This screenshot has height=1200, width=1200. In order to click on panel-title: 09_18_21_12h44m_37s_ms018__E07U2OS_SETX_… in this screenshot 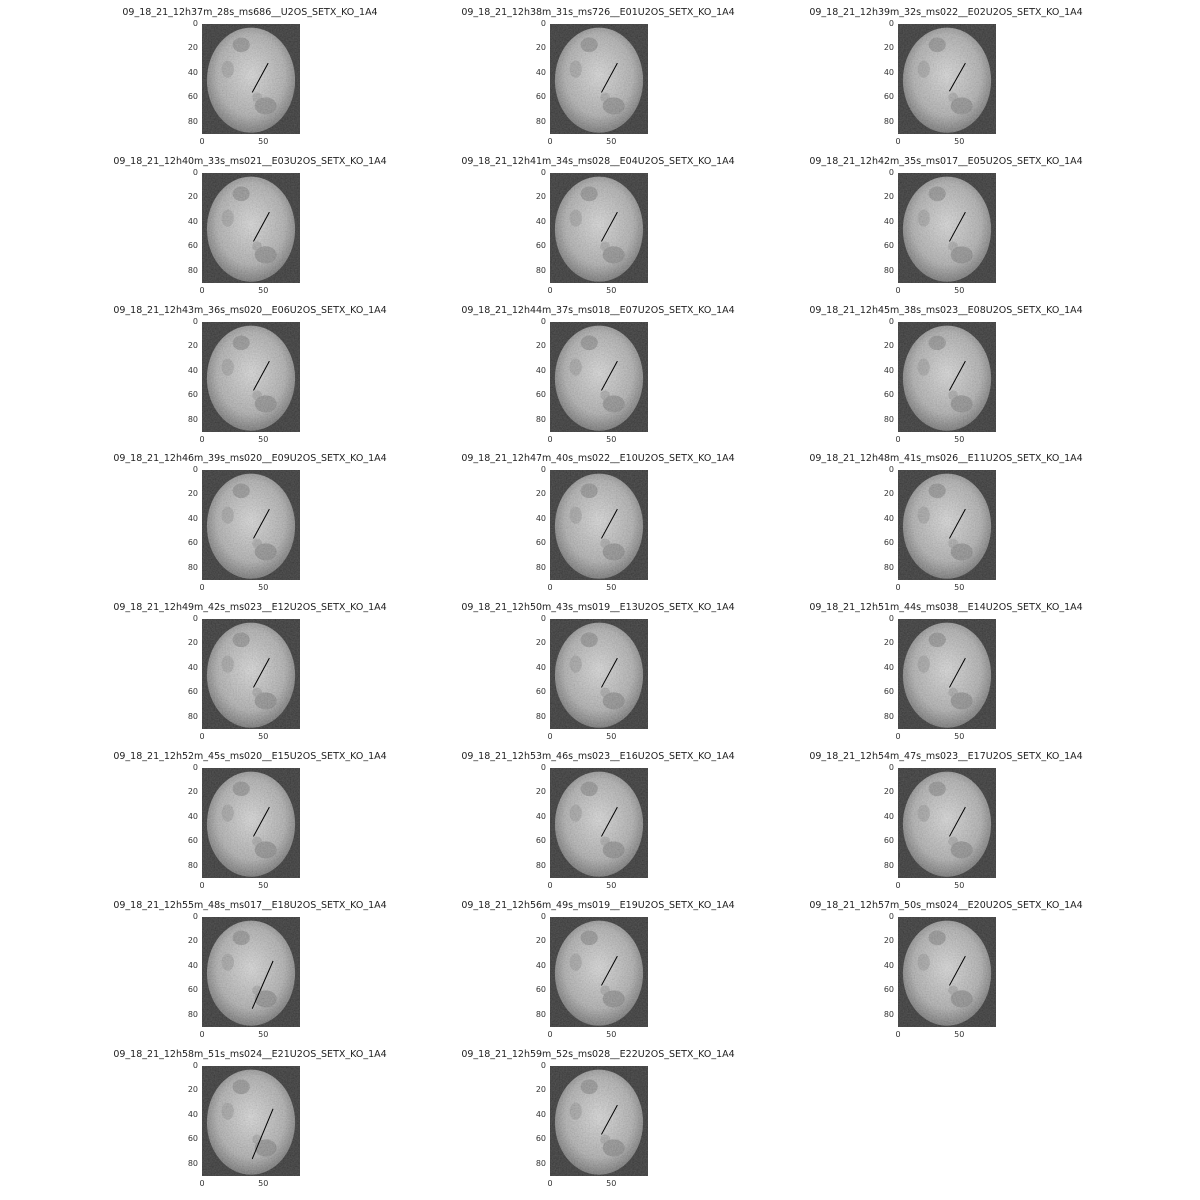, I will do `click(598, 310)`.